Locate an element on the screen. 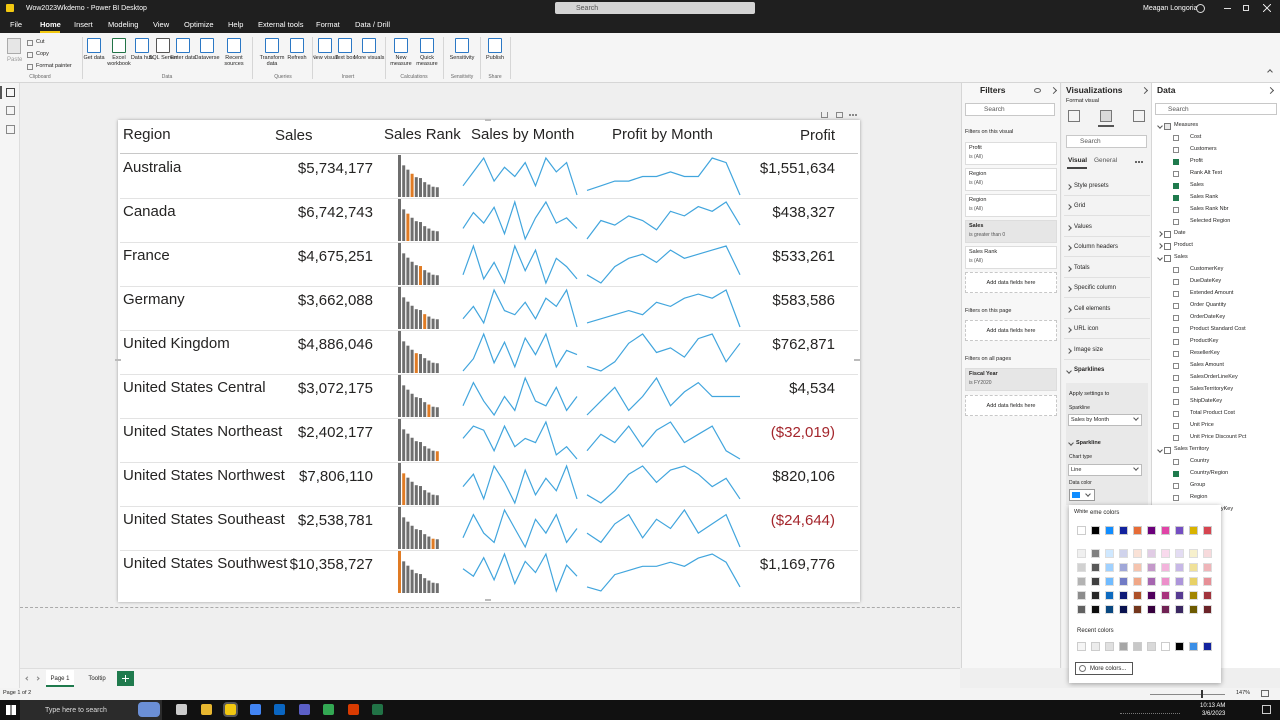 This screenshot has width=1280, height=720. data-field: Total Product Cost is located at coordinates (1212, 413).